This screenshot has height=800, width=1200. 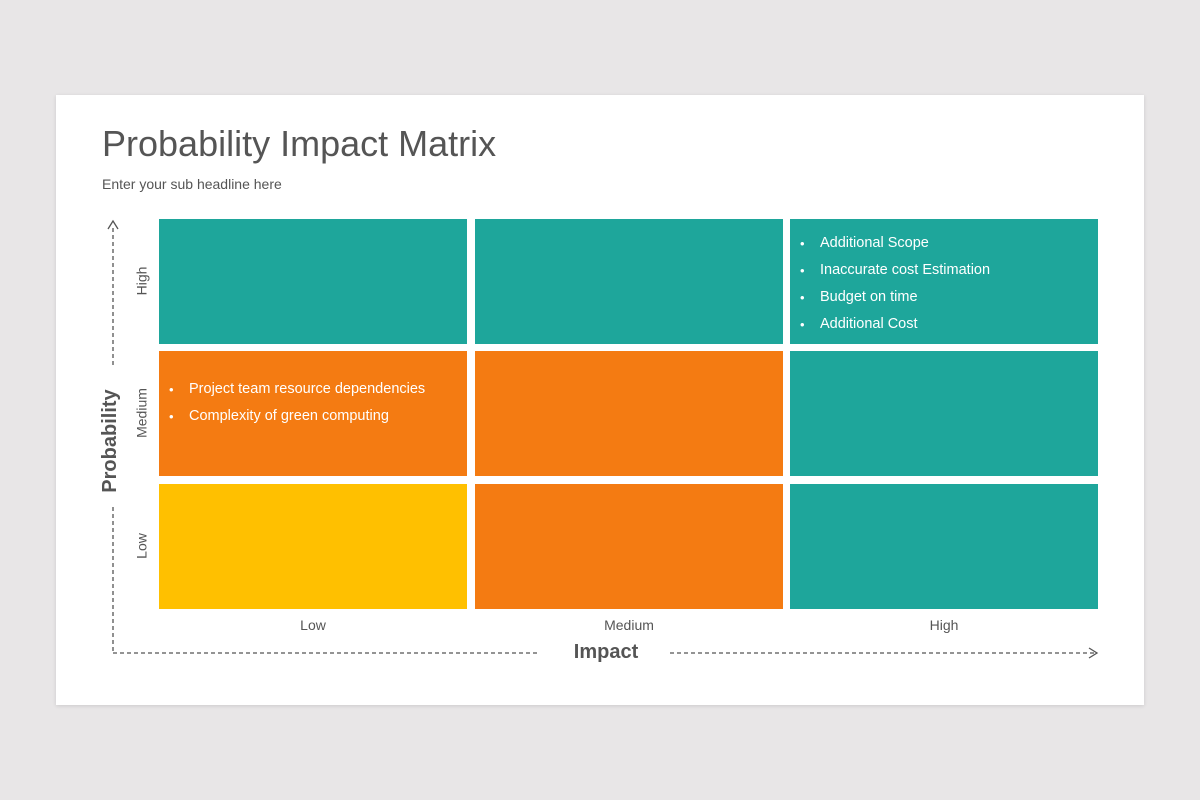 What do you see at coordinates (629, 281) in the screenshot?
I see `cell-high-medium` at bounding box center [629, 281].